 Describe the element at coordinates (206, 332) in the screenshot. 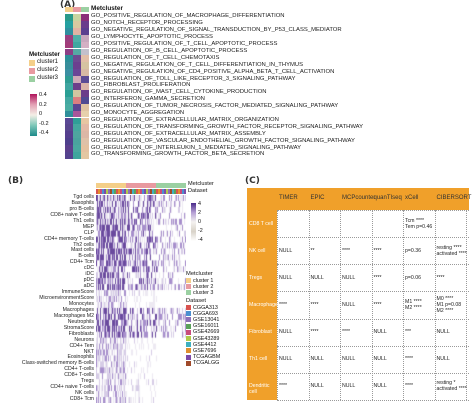

I see `panel-b-dataset-label: GSE42669` at that location.